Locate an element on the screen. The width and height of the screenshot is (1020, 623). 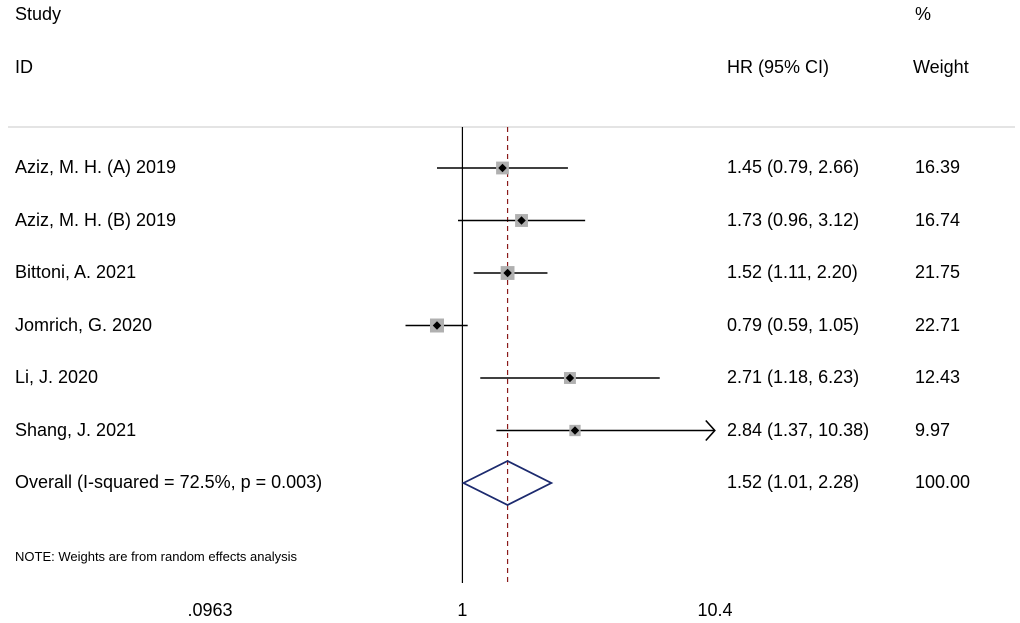
study-ci: 1.45 (0.79, 2.66) is located at coordinates (793, 167).